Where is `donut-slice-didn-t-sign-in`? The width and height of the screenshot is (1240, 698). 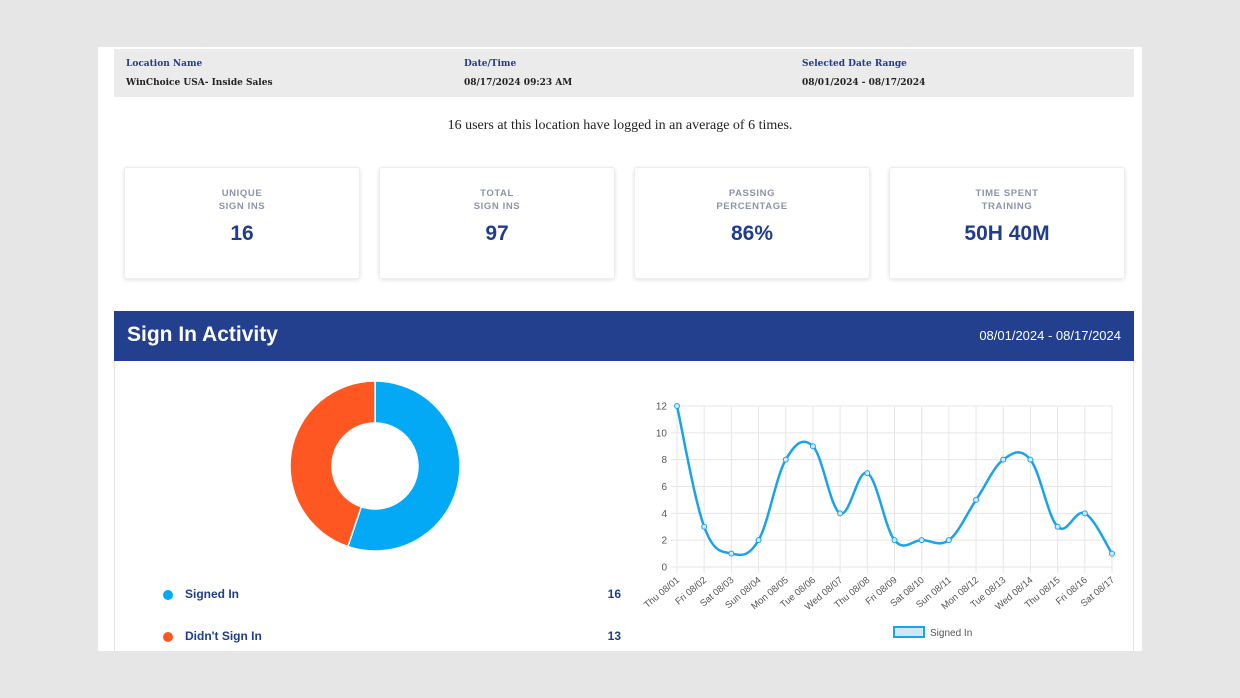
donut-slice-didn-t-sign-in is located at coordinates (332, 464).